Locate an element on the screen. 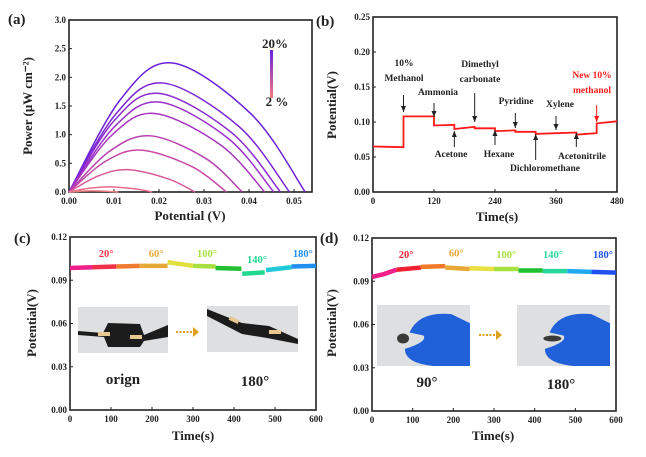  panel-label: (b) is located at coordinates (325, 22).